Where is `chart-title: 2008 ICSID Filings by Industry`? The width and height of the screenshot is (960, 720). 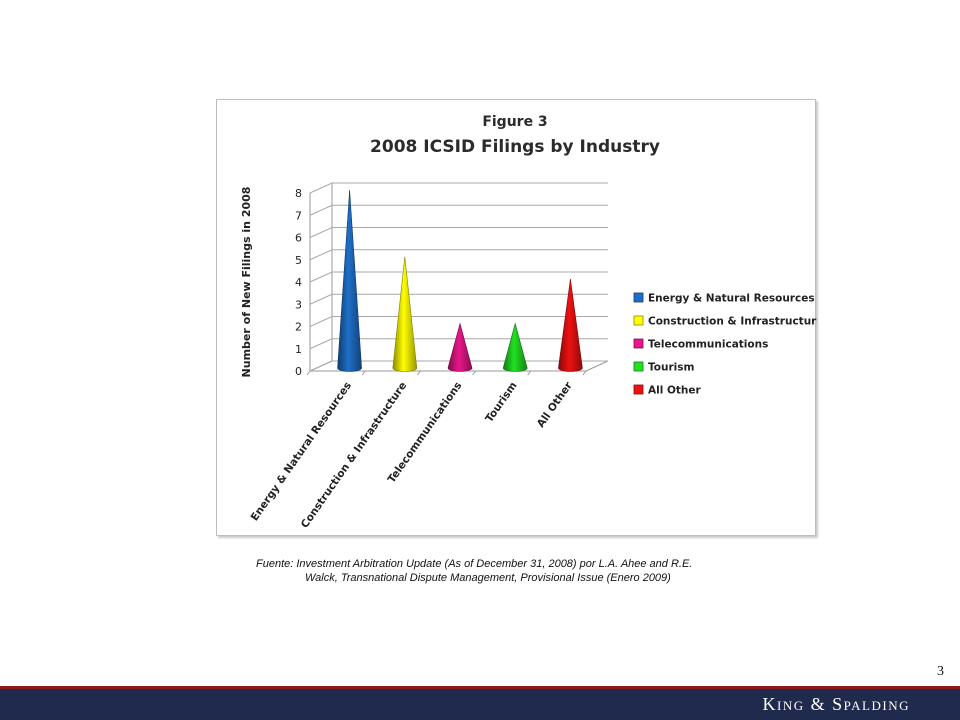 chart-title: 2008 ICSID Filings by Industry is located at coordinates (515, 147).